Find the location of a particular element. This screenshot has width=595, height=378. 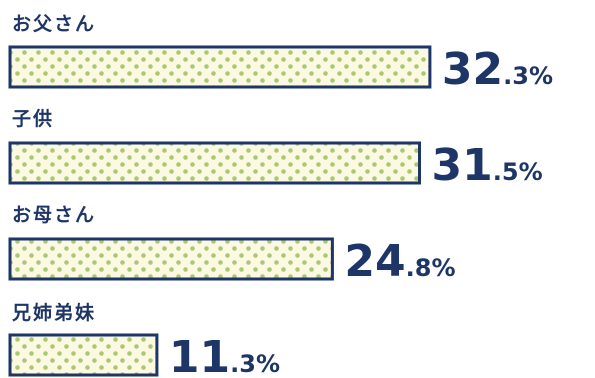

category-label: お母さん is located at coordinates (54, 215).